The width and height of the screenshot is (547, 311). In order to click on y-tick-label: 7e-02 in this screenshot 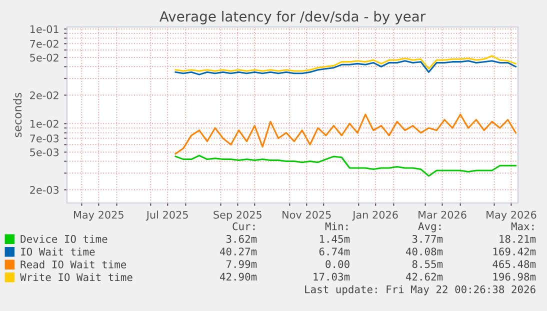, I will do `click(44, 44)`.